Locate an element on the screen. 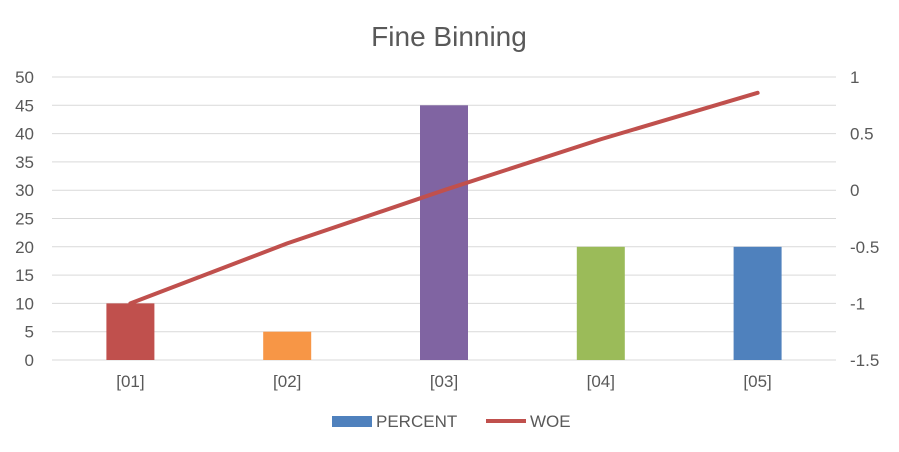 The height and width of the screenshot is (452, 899). left-axis-ticks: 0 5 10 15 20 25 30 35 40 45 50 is located at coordinates (24, 219).